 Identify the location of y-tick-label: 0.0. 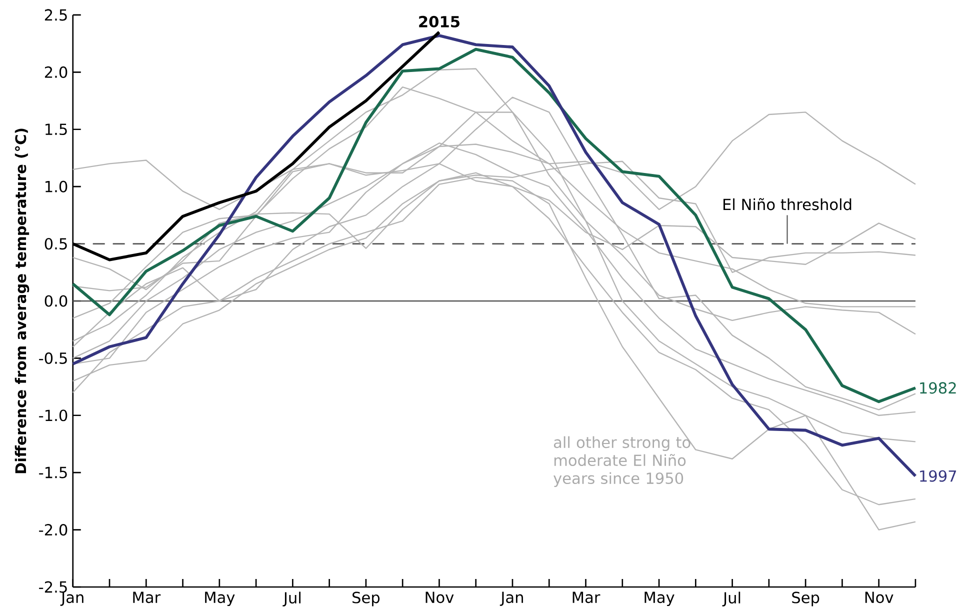
(56, 301).